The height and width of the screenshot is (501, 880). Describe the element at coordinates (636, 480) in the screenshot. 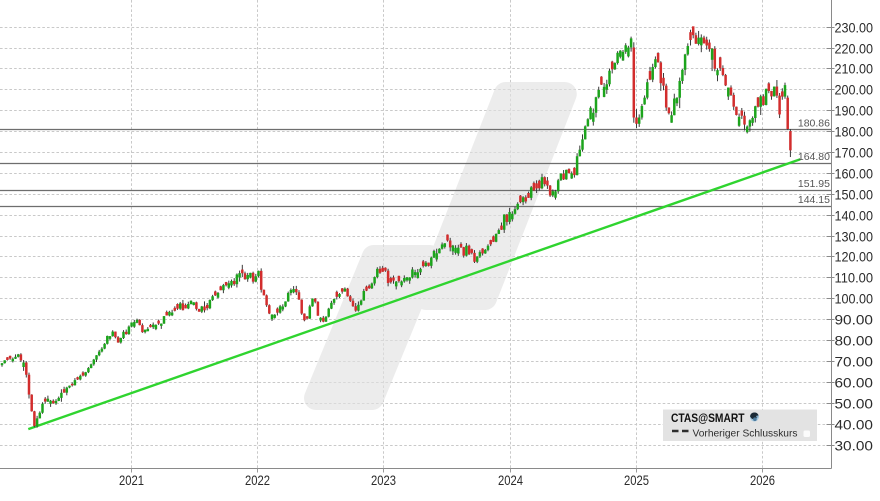

I see `svg-text: 2025` at that location.